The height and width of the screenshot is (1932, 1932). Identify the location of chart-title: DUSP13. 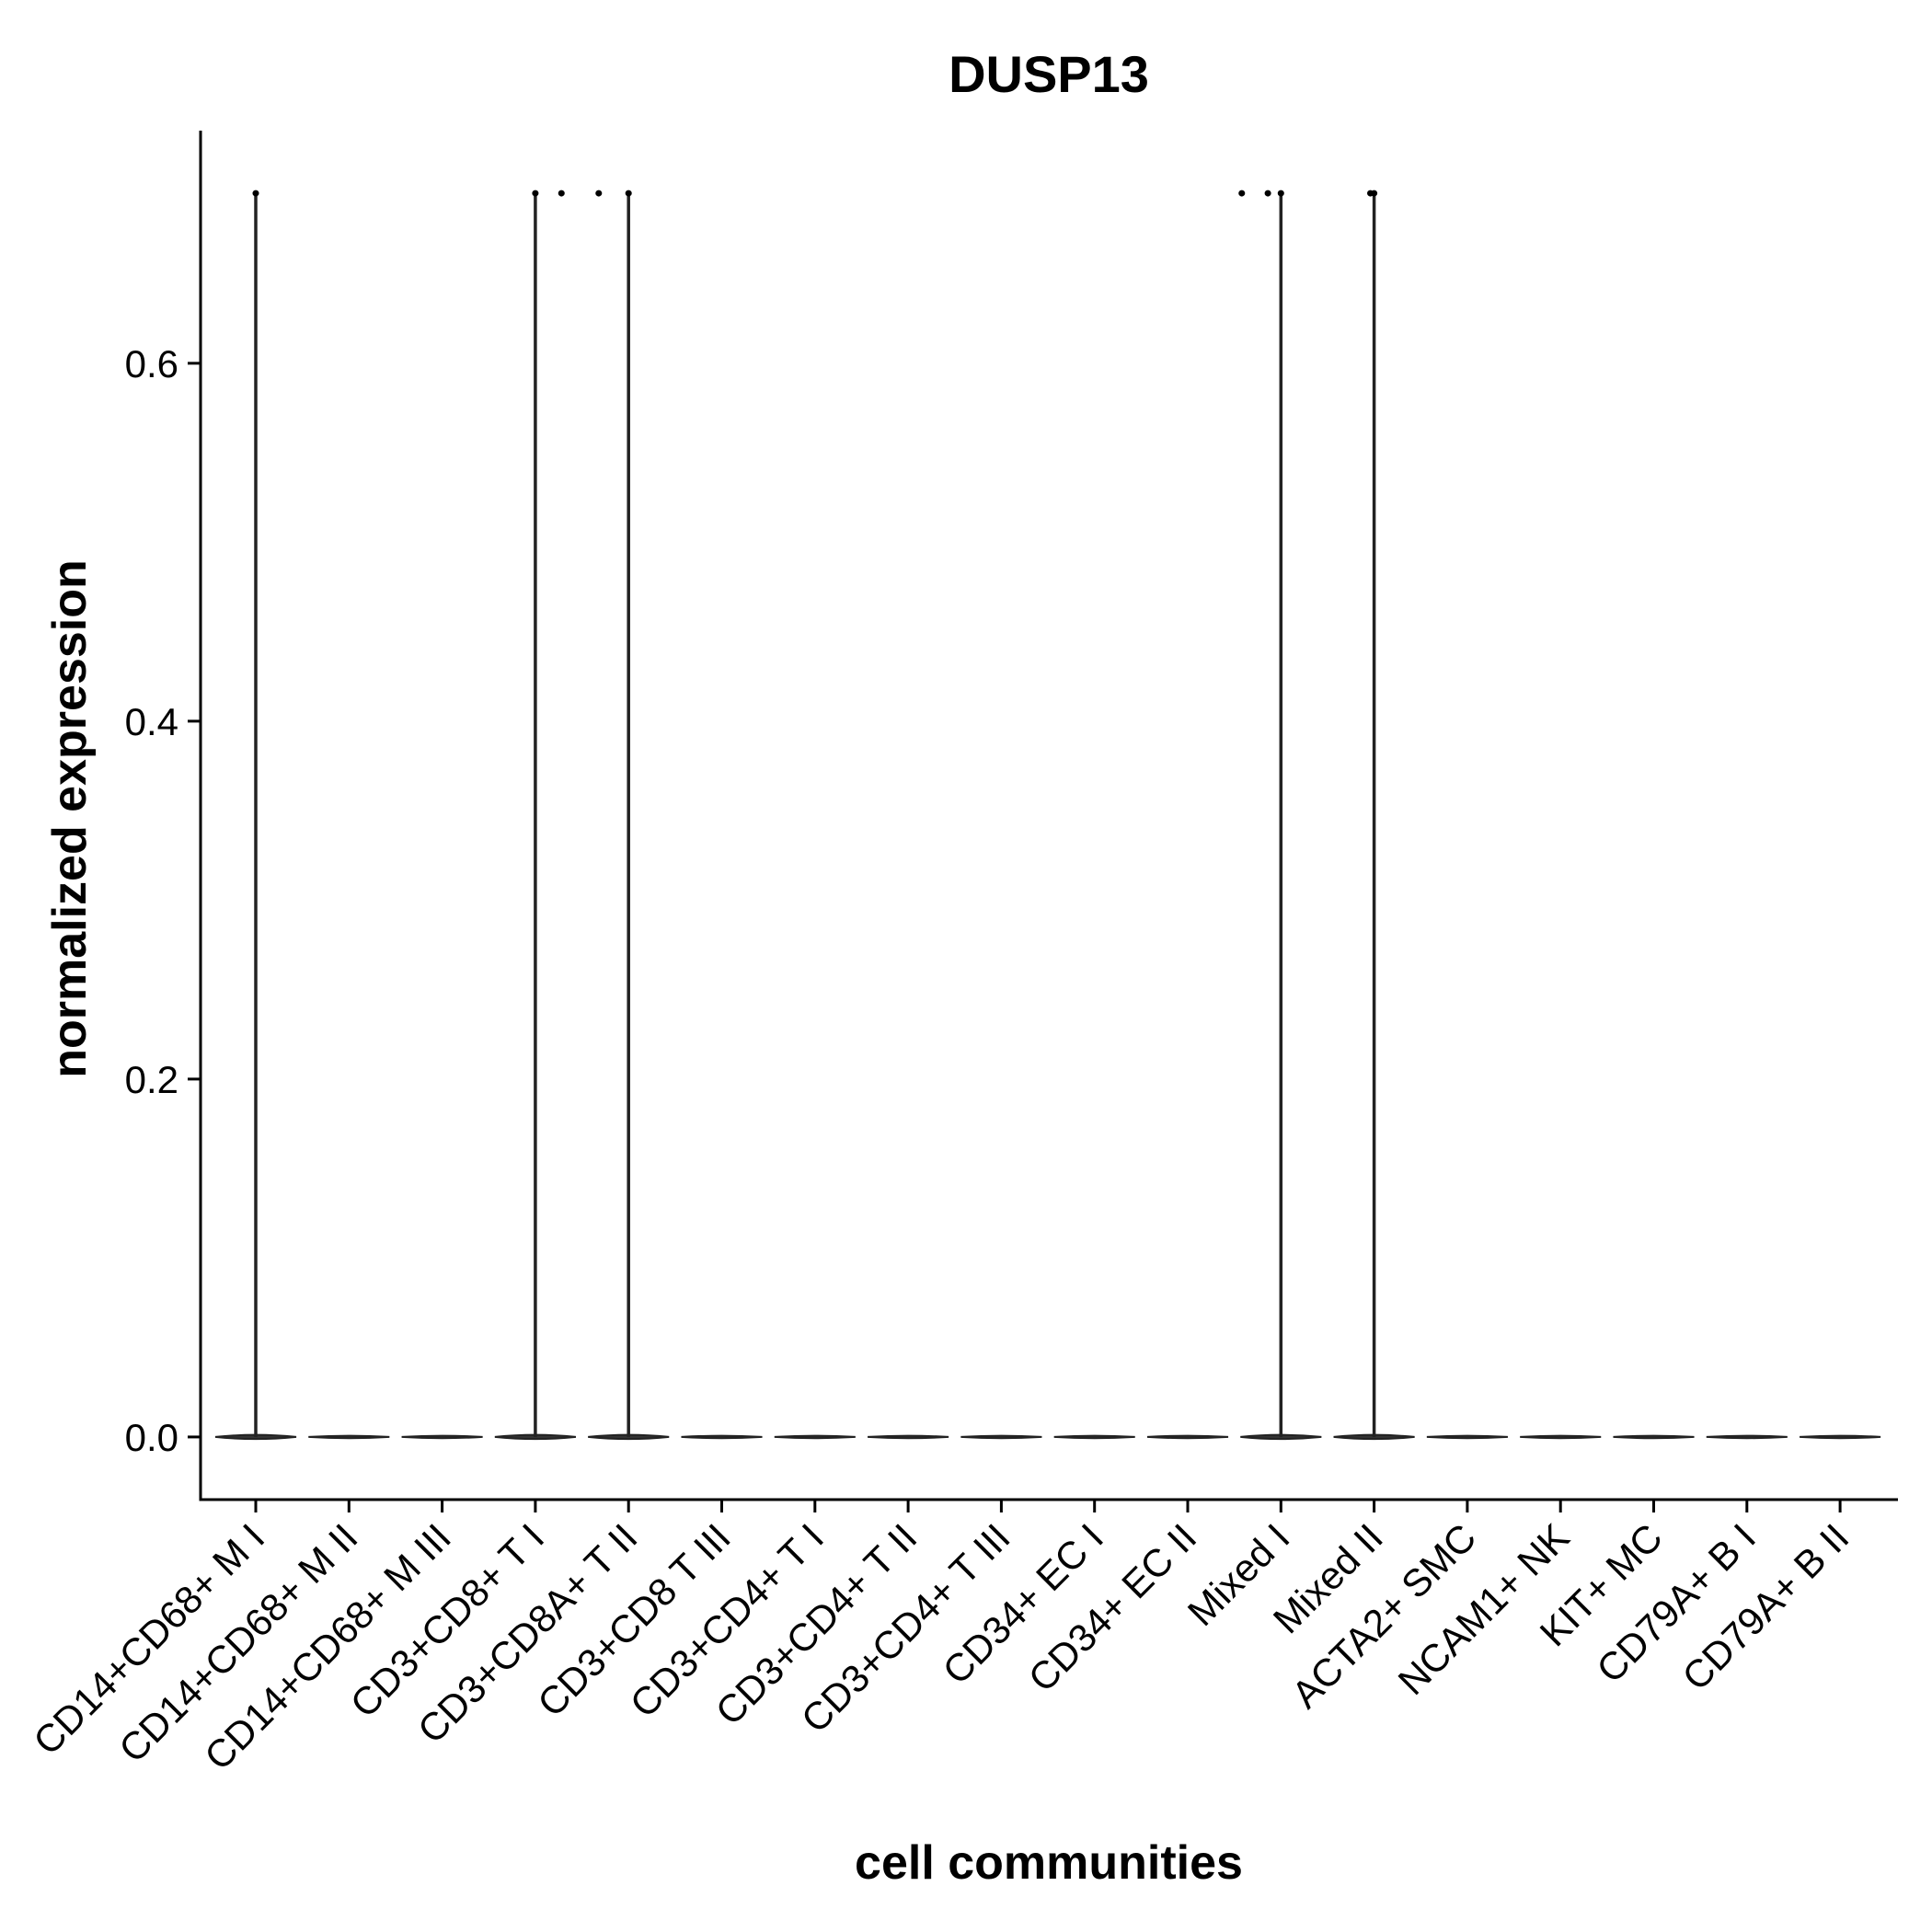
(1049, 74).